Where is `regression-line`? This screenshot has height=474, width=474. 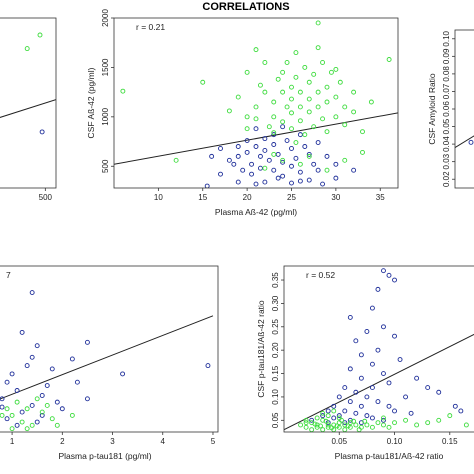
regression-line is located at coordinates (379, 382).